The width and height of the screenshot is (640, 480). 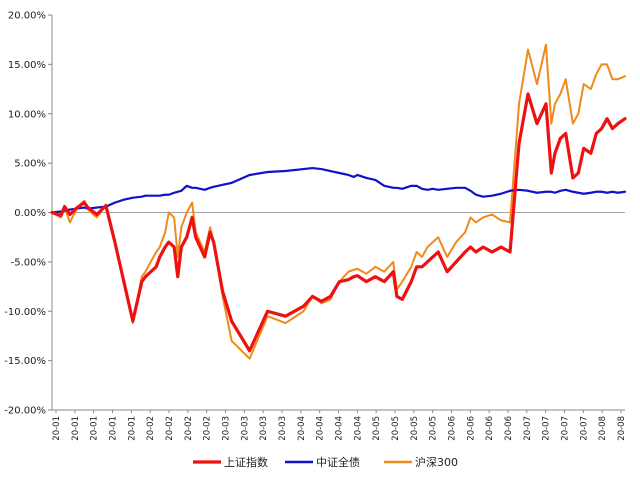 I want to click on legend-label: 沪深300, so click(x=436, y=462).